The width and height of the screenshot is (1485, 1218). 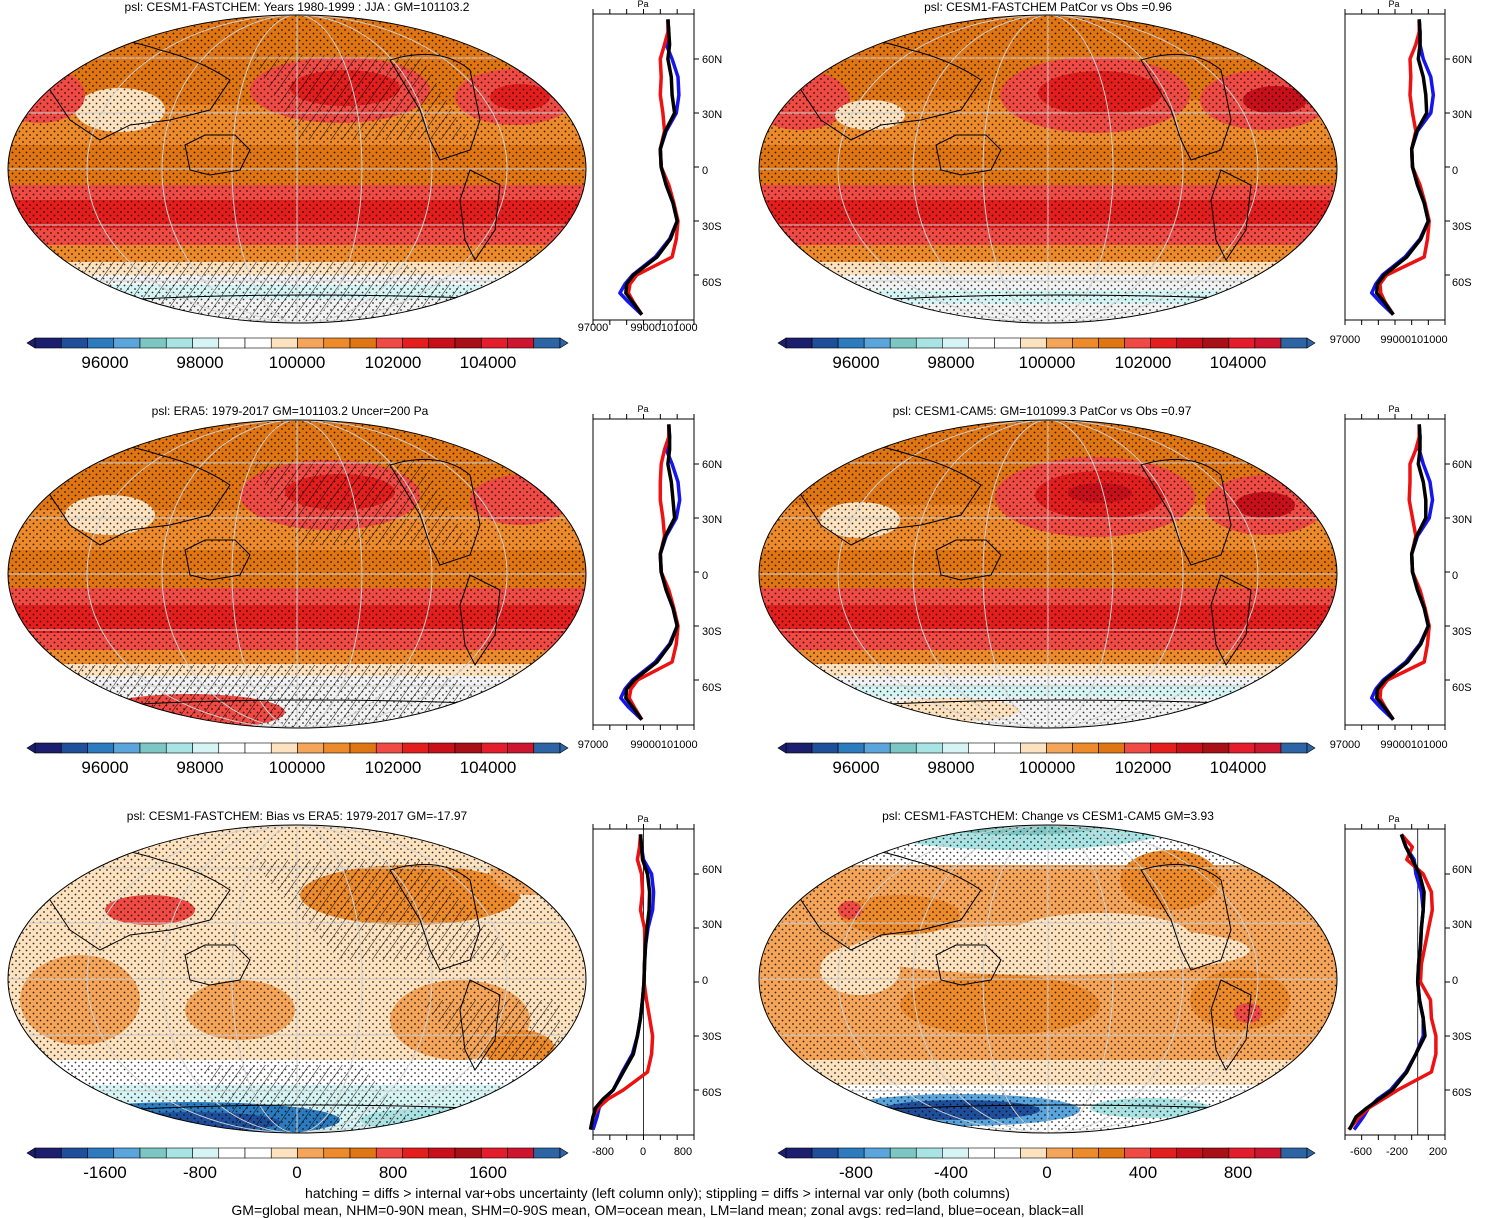 What do you see at coordinates (1046, 1164) in the screenshot?
I see `colorbar: -800 -400 0 400 800` at bounding box center [1046, 1164].